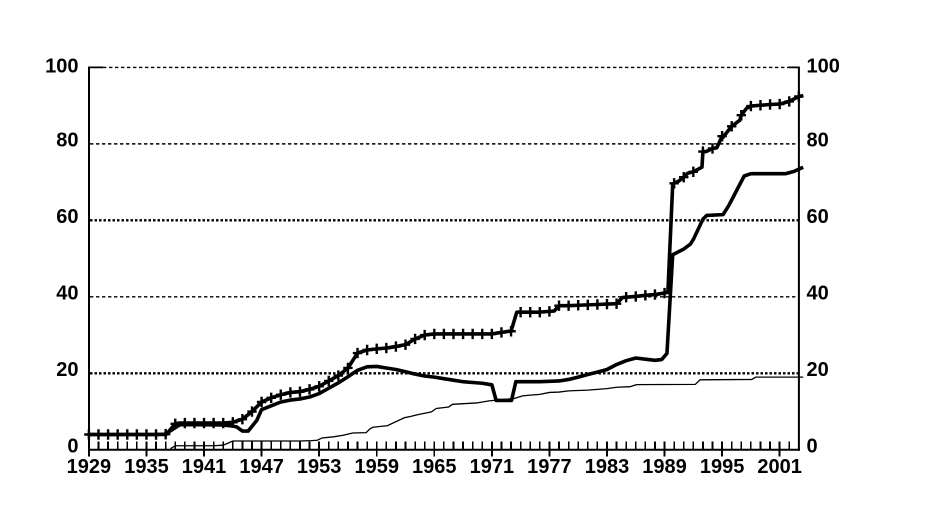 The image size is (944, 517). Describe the element at coordinates (319, 467) in the screenshot. I see `svg-text: 1953` at that location.